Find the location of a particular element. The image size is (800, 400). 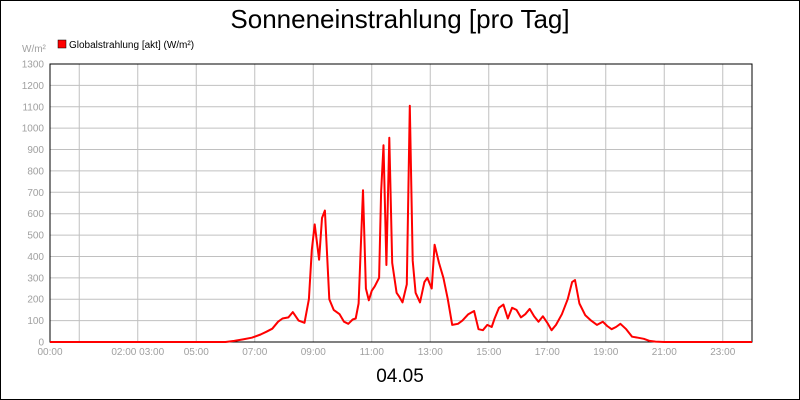

x-tick-label: 02:00 03:00 is located at coordinates (137, 352).